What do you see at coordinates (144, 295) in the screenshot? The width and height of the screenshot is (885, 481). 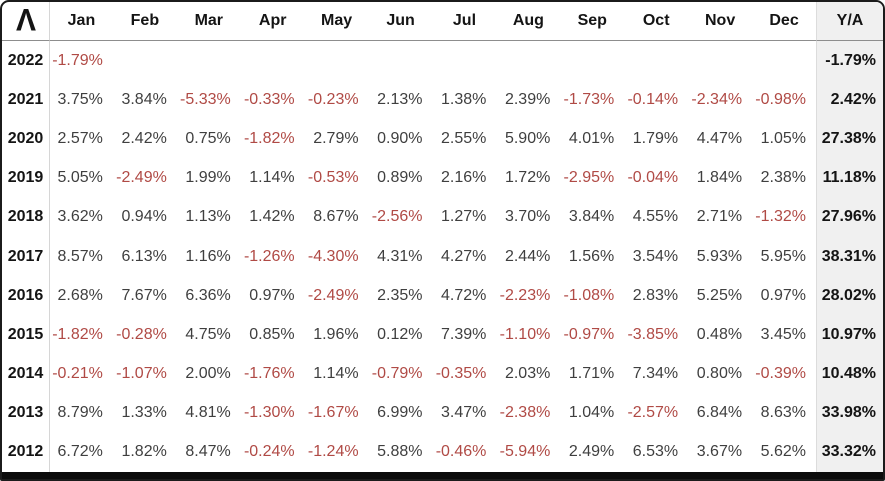 I see `value-cell: 7.67%` at bounding box center [144, 295].